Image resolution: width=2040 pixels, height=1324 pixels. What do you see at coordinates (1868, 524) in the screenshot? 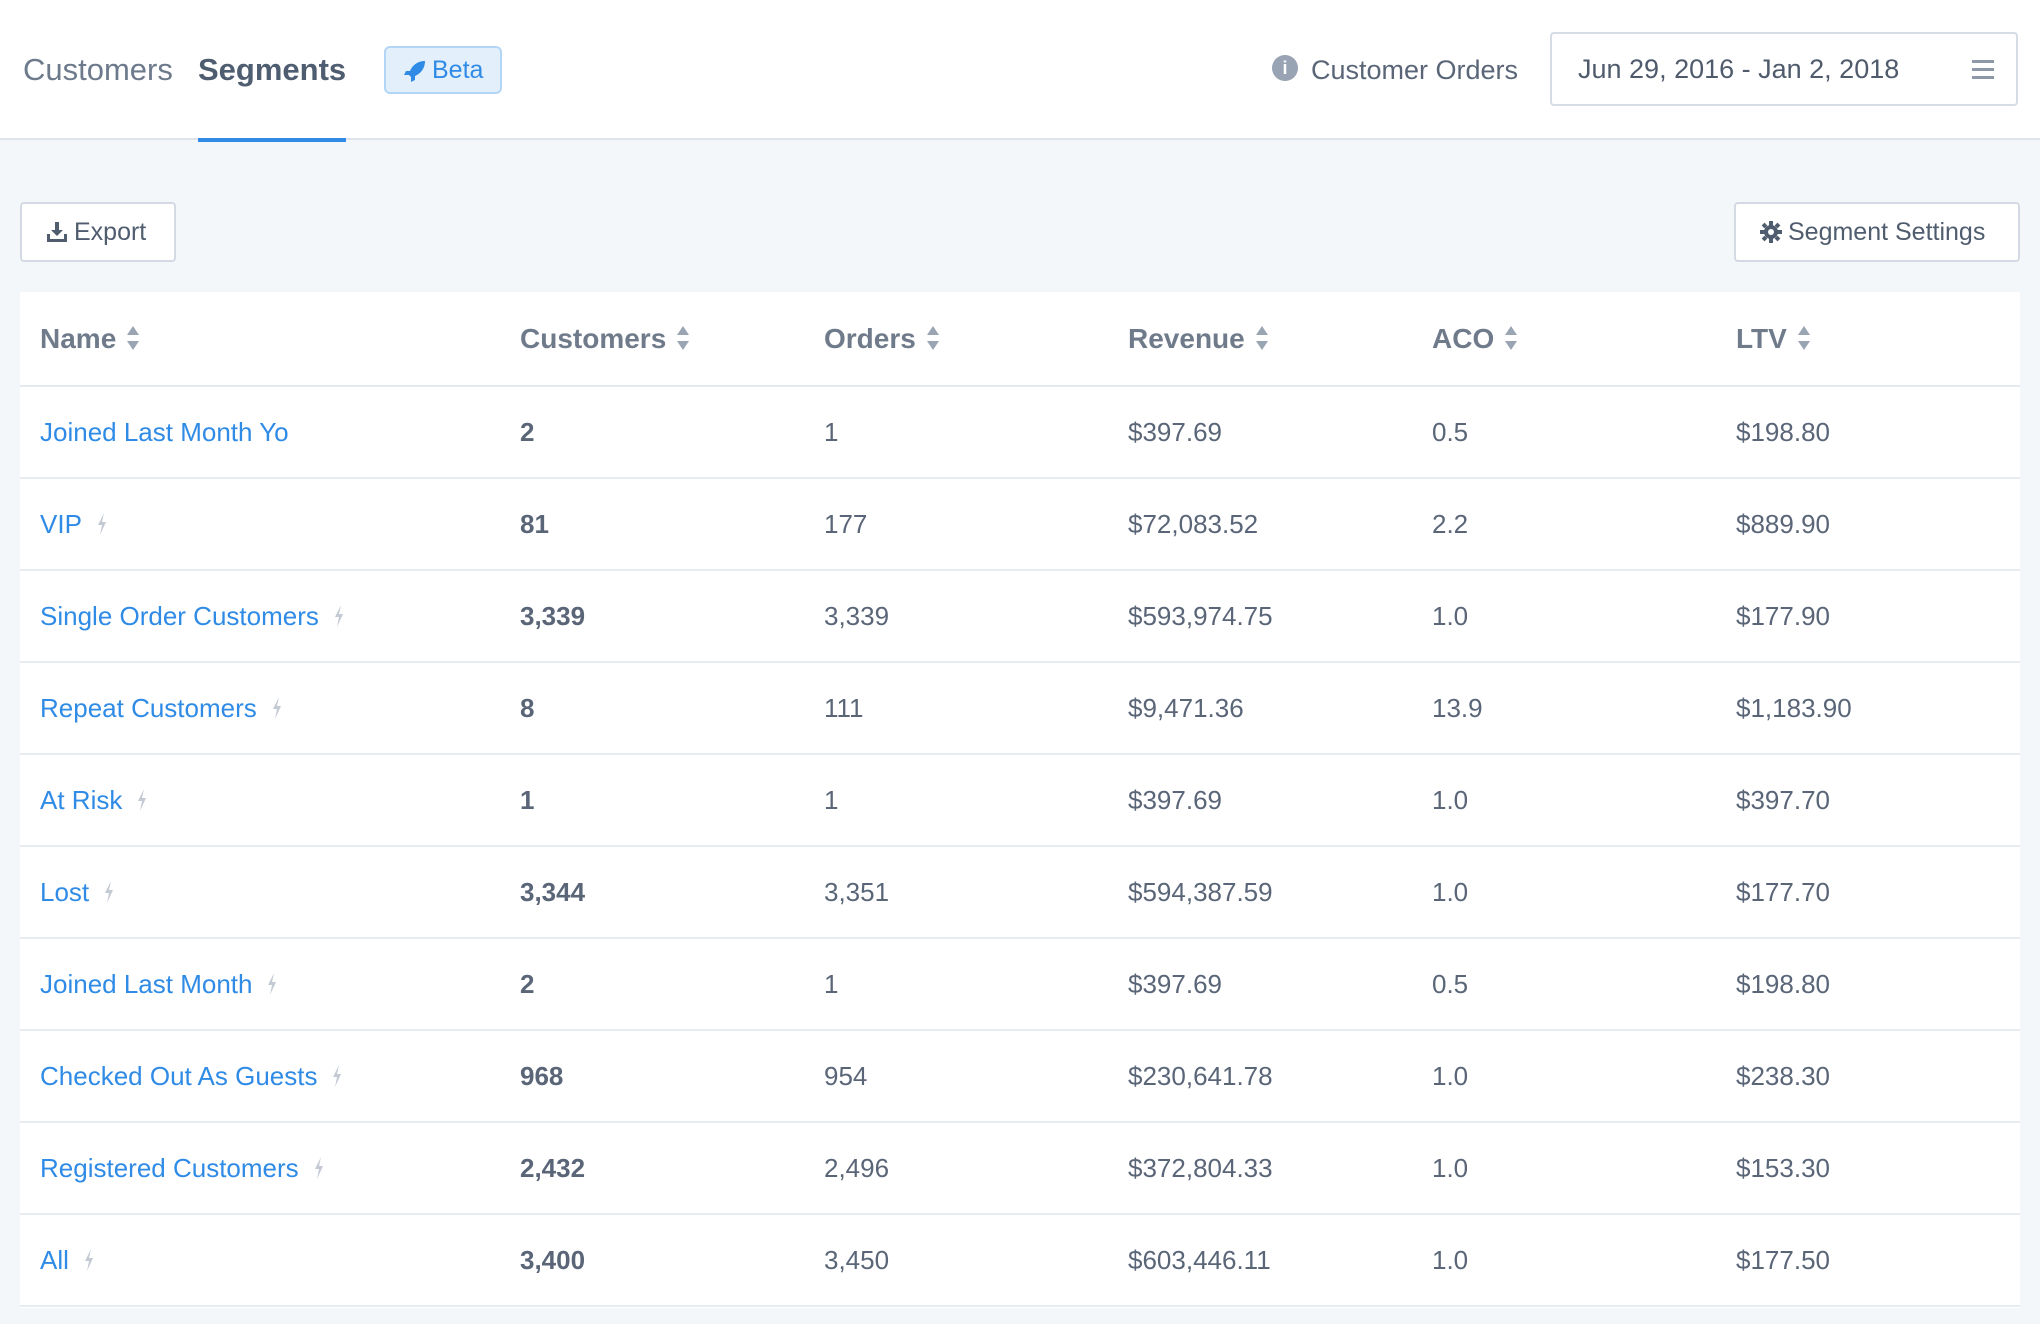
I see `ltv-cell: $889.90` at bounding box center [1868, 524].